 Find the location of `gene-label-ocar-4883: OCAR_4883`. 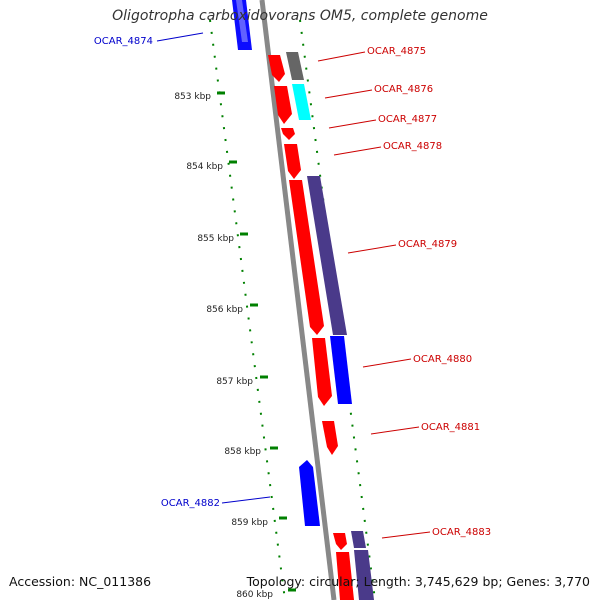

gene-label-ocar-4883: OCAR_4883 is located at coordinates (461, 532).